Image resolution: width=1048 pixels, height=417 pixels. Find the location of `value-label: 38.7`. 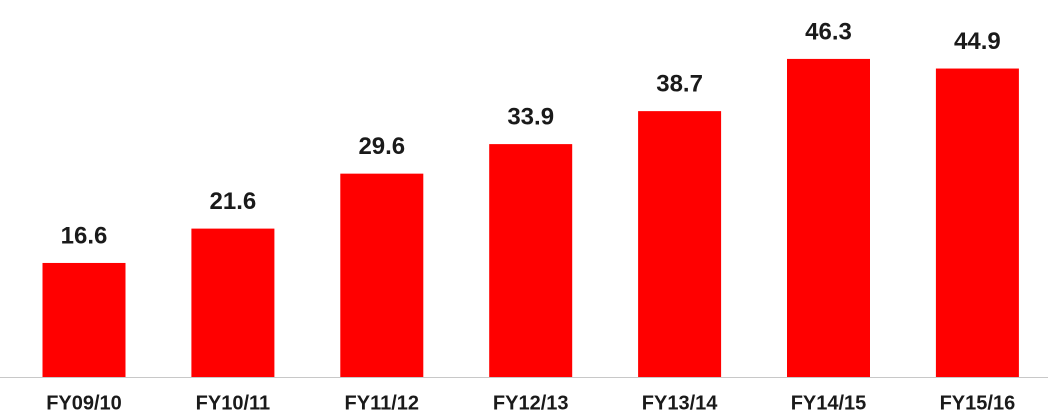

value-label: 38.7 is located at coordinates (679, 83).